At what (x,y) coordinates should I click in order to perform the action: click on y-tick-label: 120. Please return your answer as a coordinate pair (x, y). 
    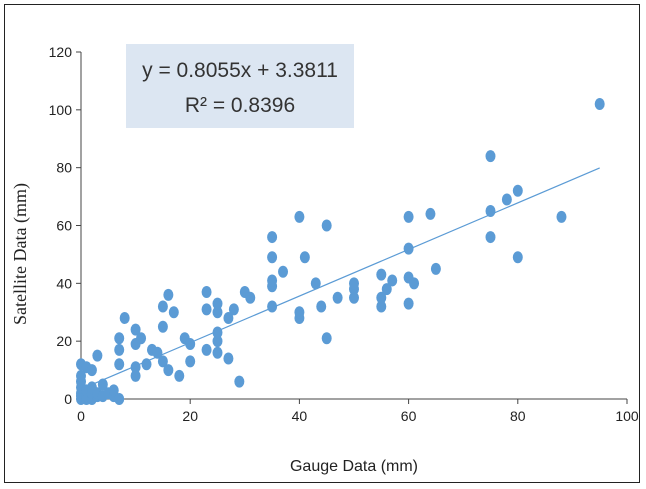
    Looking at the image, I should click on (61, 52).